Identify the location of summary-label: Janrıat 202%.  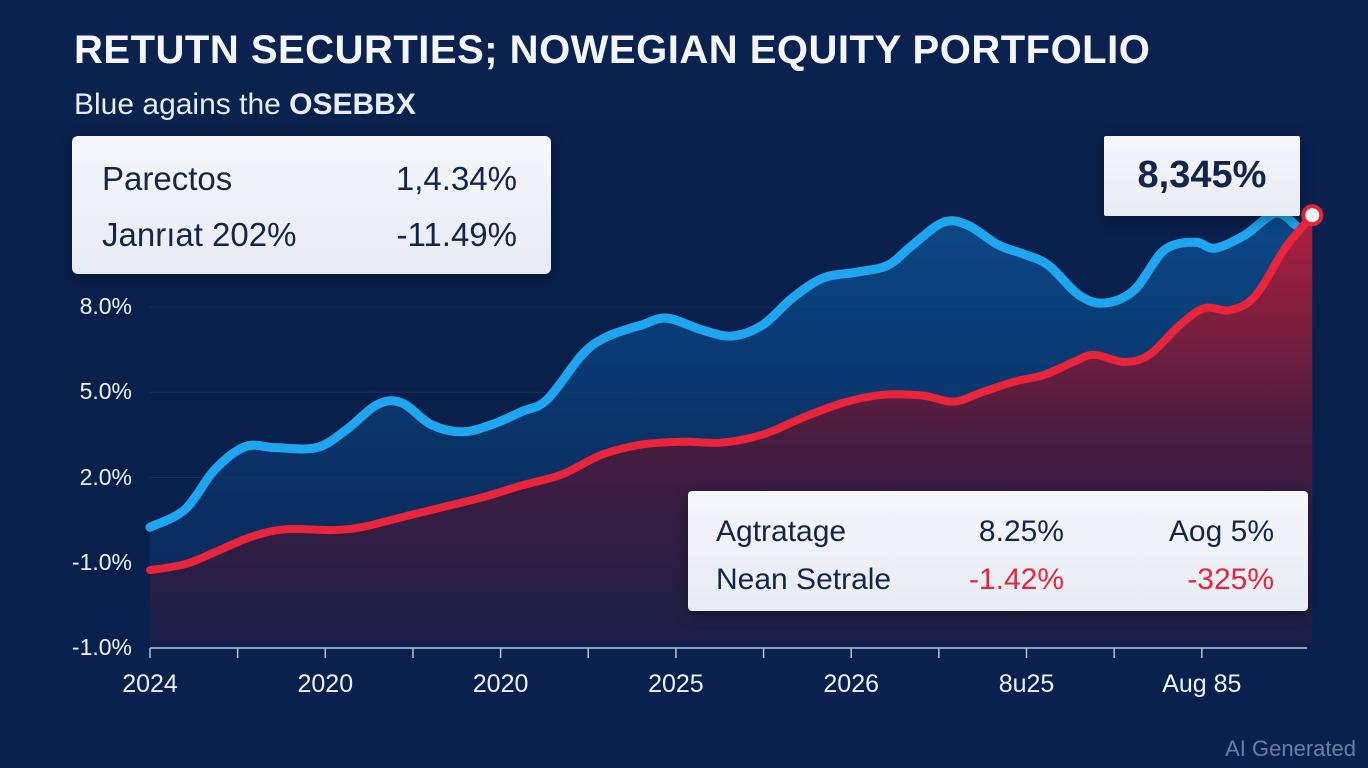
(199, 234).